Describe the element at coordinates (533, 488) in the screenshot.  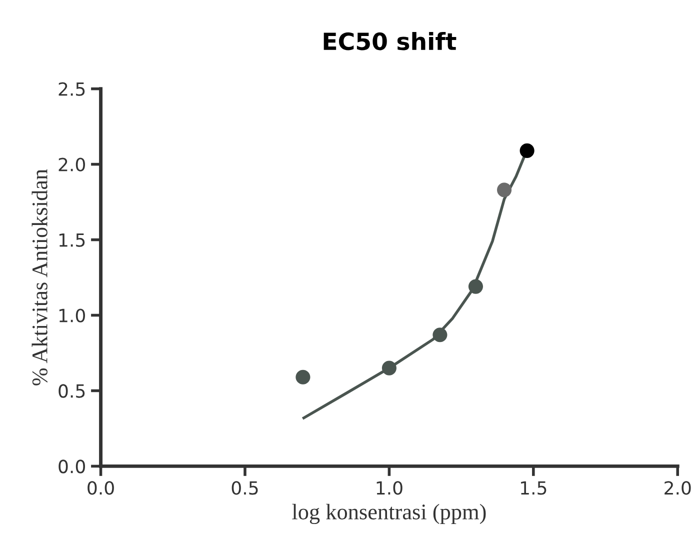
I see `x-tick-label: 1.5` at that location.